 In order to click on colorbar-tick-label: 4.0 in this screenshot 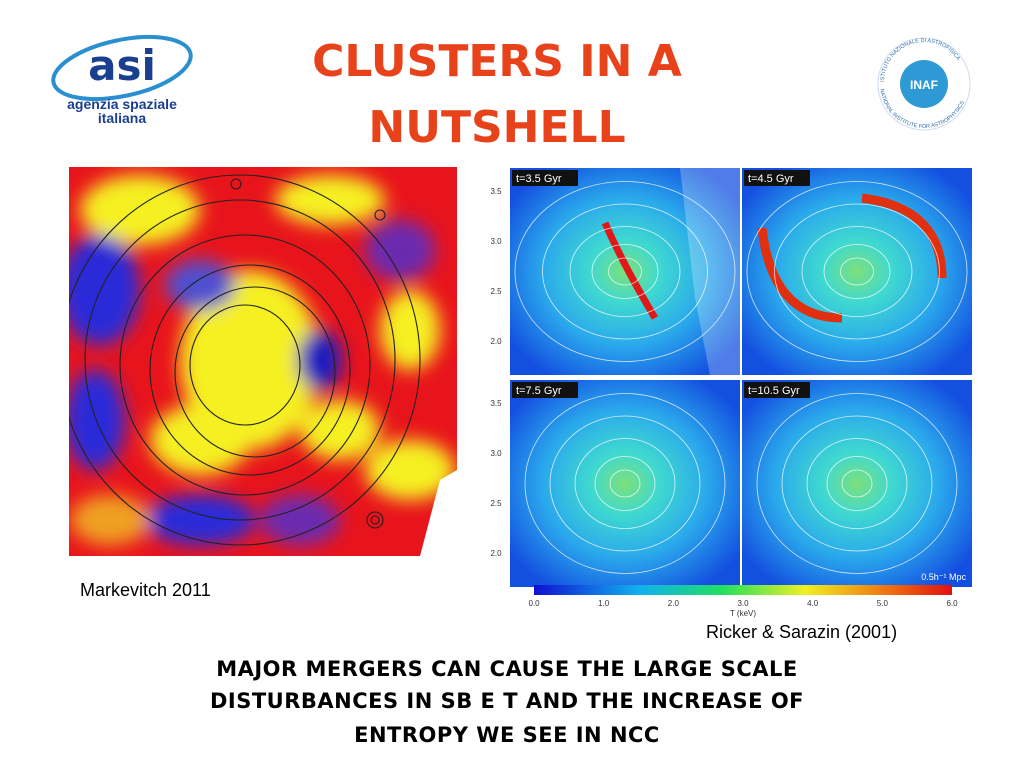, I will do `click(813, 603)`.